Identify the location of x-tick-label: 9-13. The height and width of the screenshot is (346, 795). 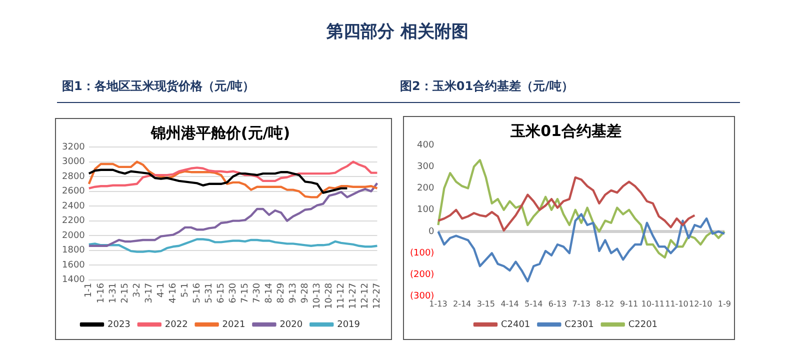
(293, 293).